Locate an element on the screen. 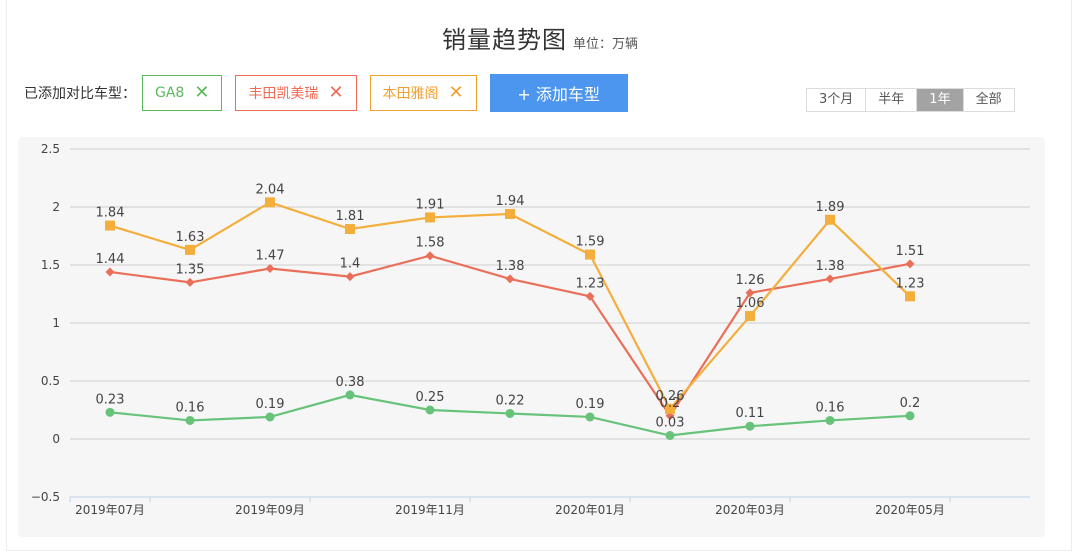 The height and width of the screenshot is (555, 1080). data-label: 1.44 is located at coordinates (110, 259).